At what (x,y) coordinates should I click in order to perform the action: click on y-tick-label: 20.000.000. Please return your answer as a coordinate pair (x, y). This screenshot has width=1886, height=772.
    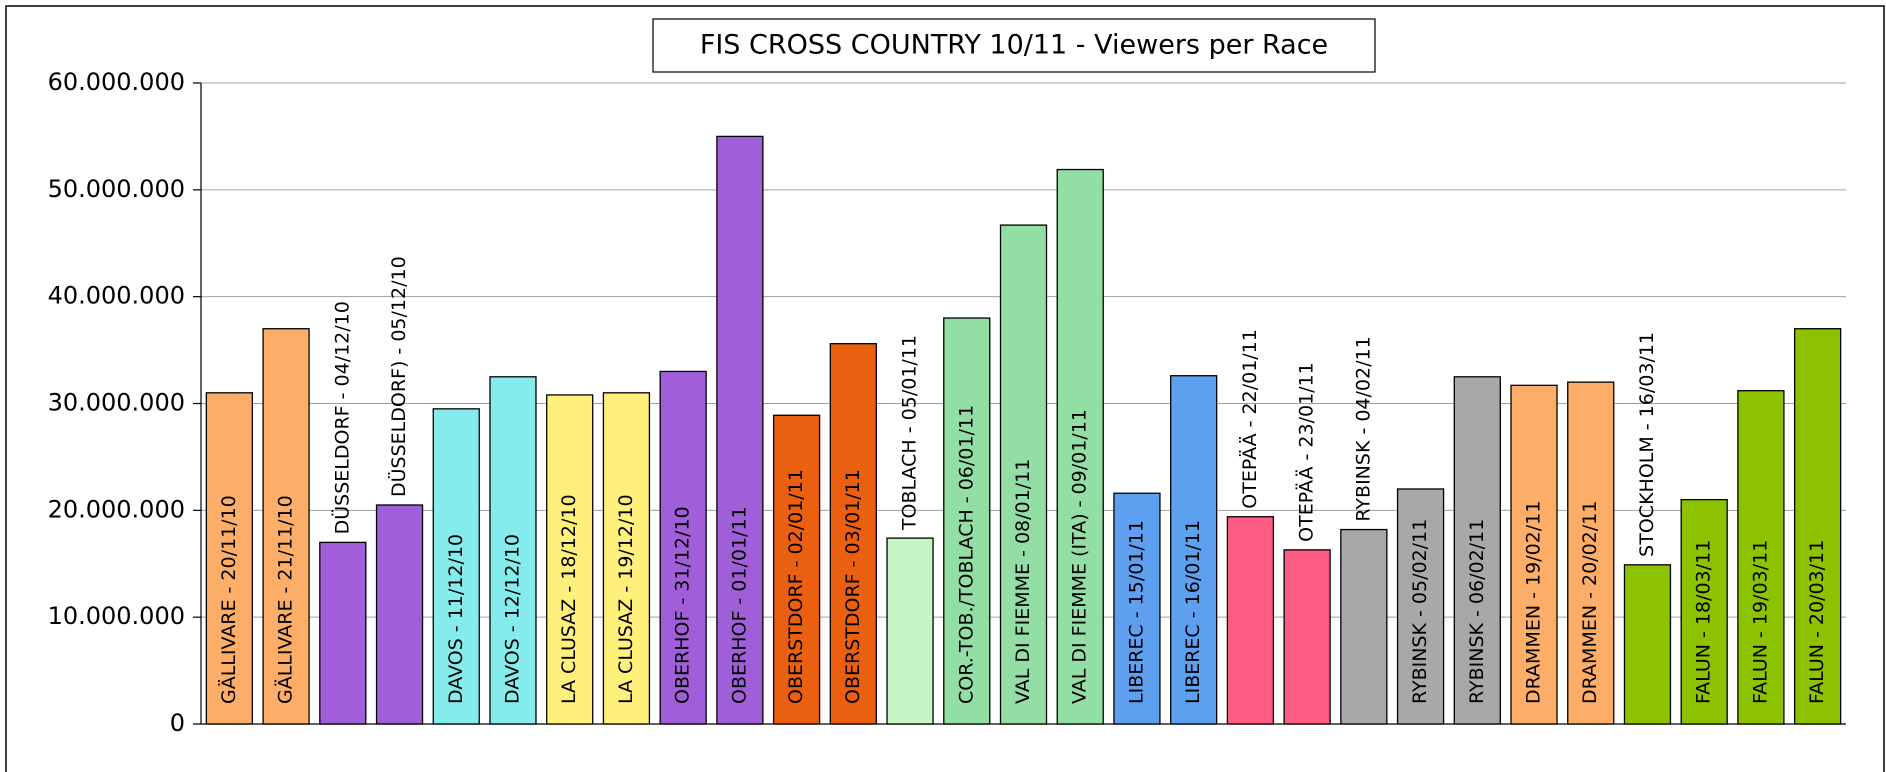
    Looking at the image, I should click on (116, 509).